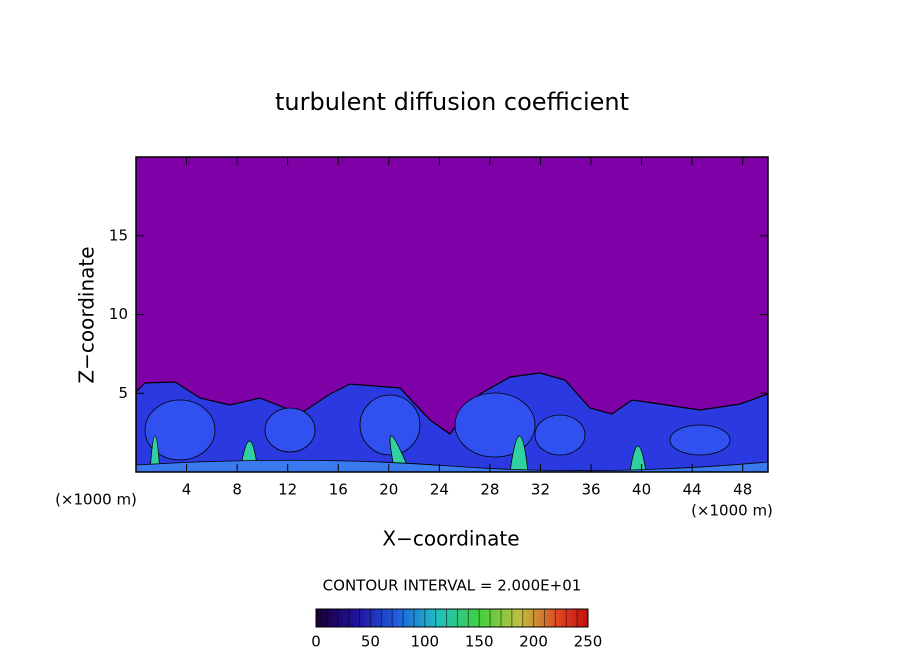  What do you see at coordinates (118, 314) in the screenshot?
I see `y-tick-label: 10` at bounding box center [118, 314].